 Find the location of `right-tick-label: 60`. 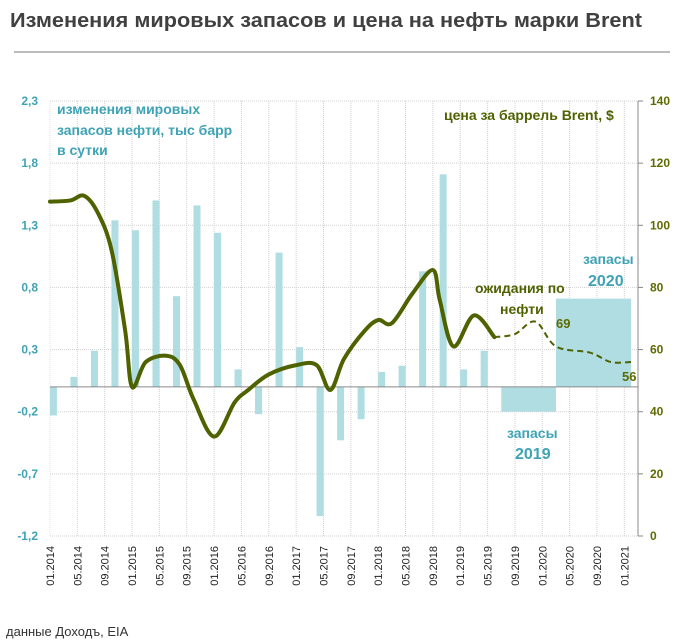

right-tick-label: 60 is located at coordinates (657, 350).